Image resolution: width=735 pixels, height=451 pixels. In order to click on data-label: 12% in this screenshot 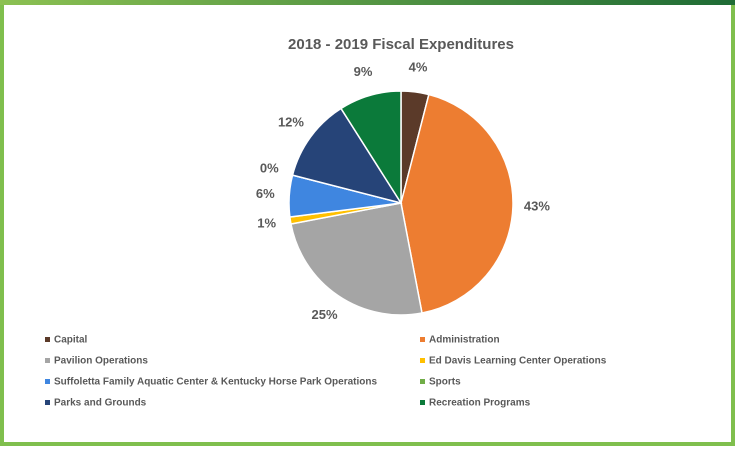, I will do `click(291, 121)`.